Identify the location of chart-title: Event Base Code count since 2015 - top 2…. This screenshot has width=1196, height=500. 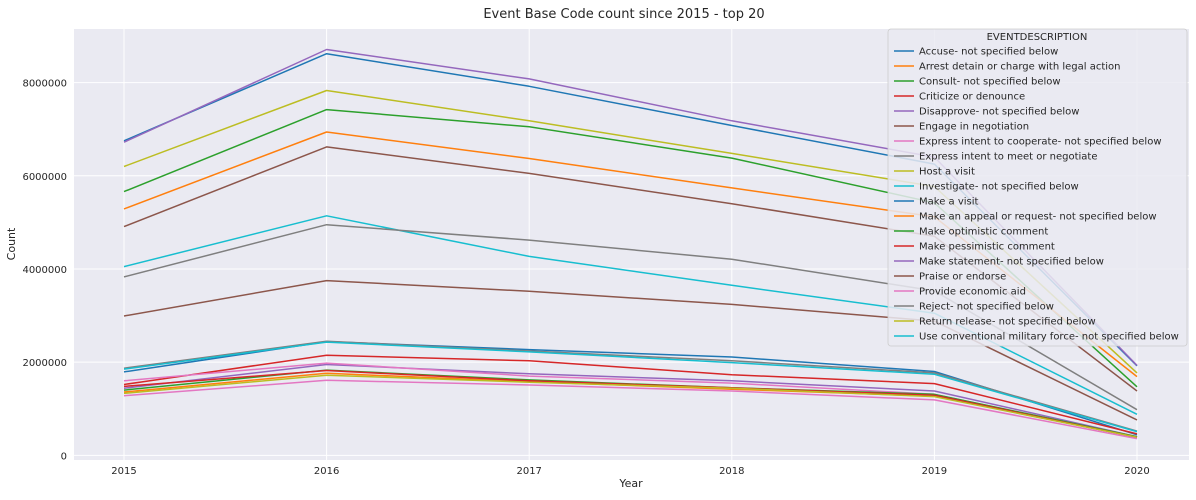
(623, 14).